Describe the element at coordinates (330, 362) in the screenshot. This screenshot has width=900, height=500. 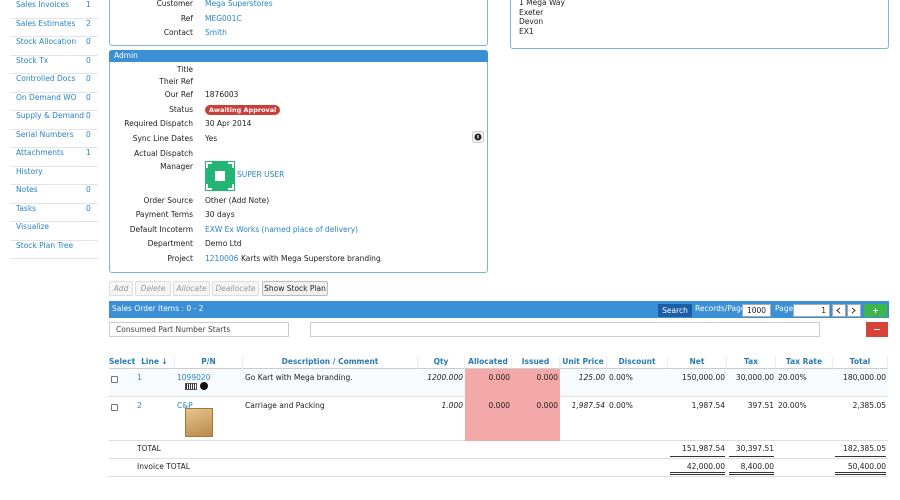
I see `column-header: Description / Comment` at that location.